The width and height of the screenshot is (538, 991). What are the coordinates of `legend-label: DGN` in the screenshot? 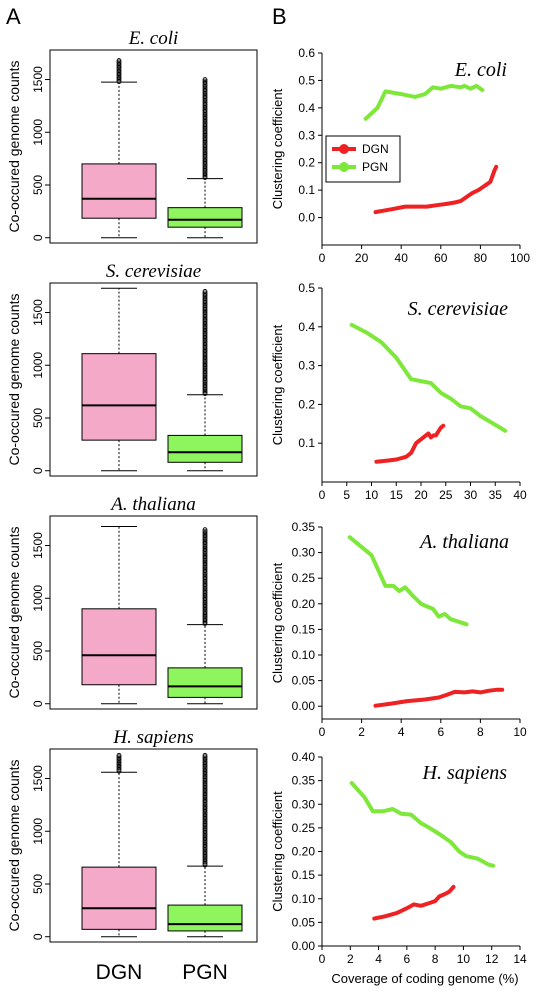 It's located at (375, 149).